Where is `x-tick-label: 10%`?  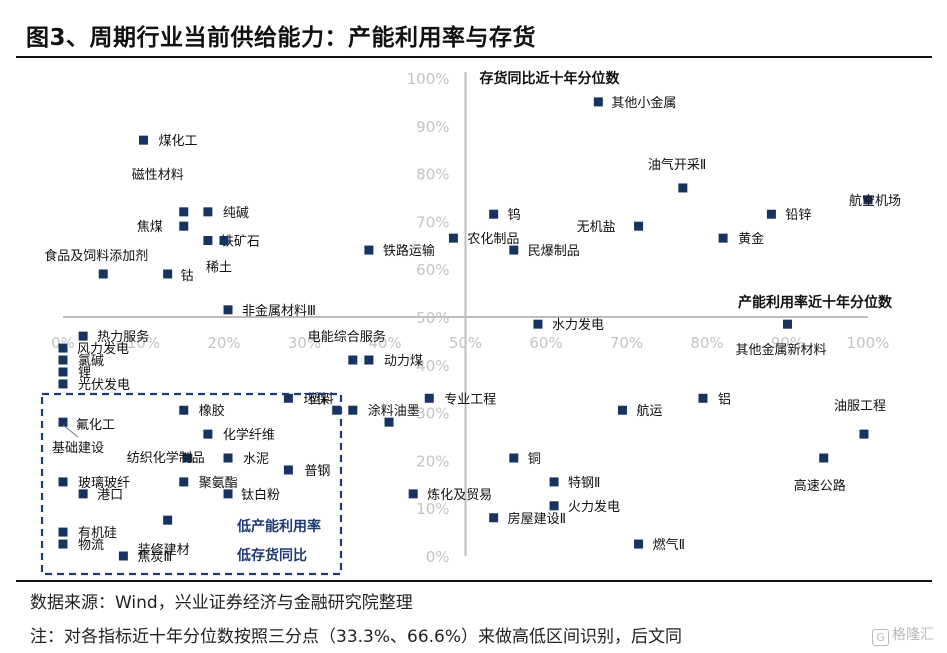 x-tick-label: 10% is located at coordinates (143, 343).